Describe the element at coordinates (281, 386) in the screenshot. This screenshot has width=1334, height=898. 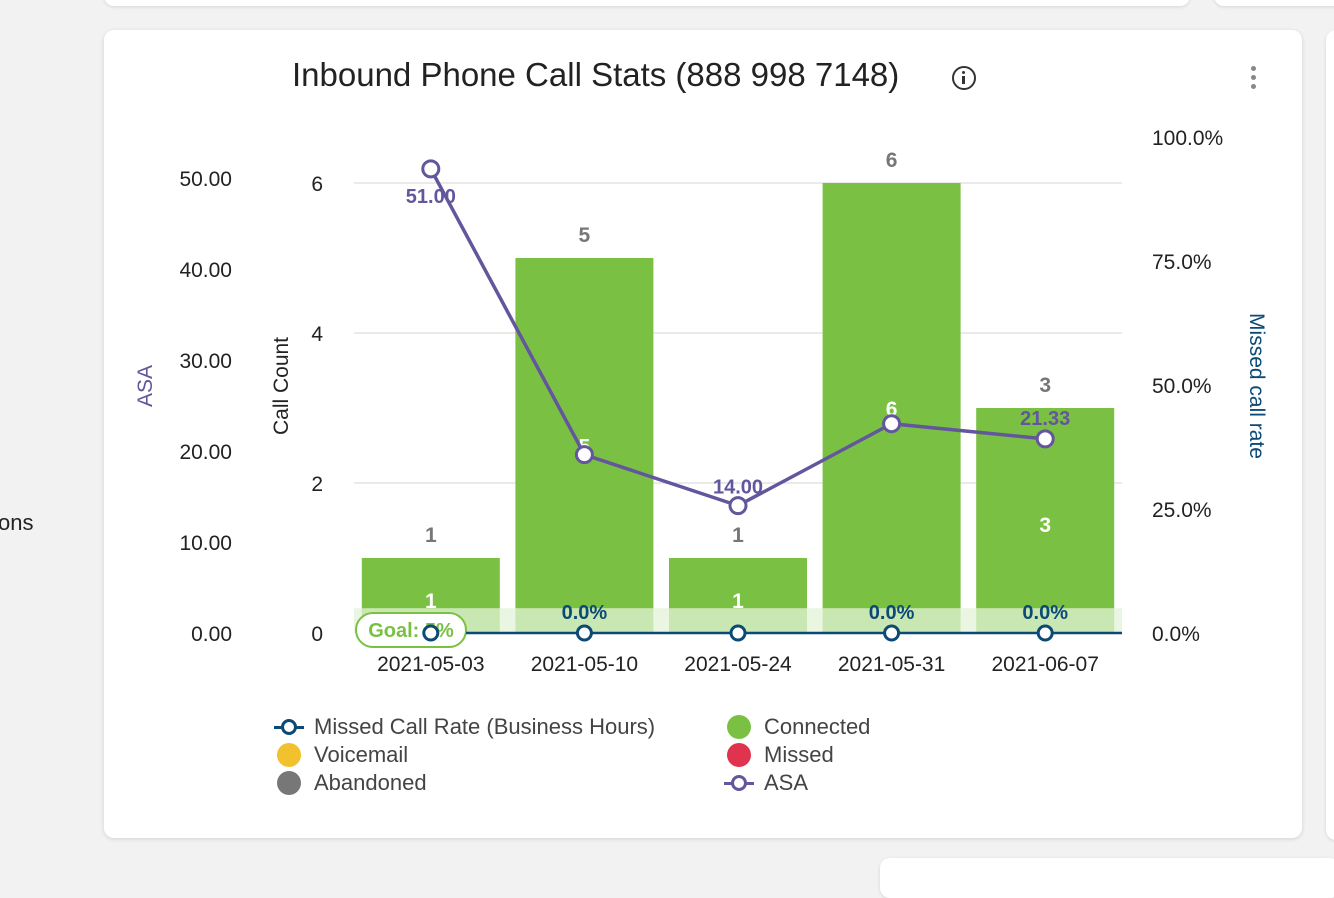
I see `count-axis-title: Call Count` at that location.